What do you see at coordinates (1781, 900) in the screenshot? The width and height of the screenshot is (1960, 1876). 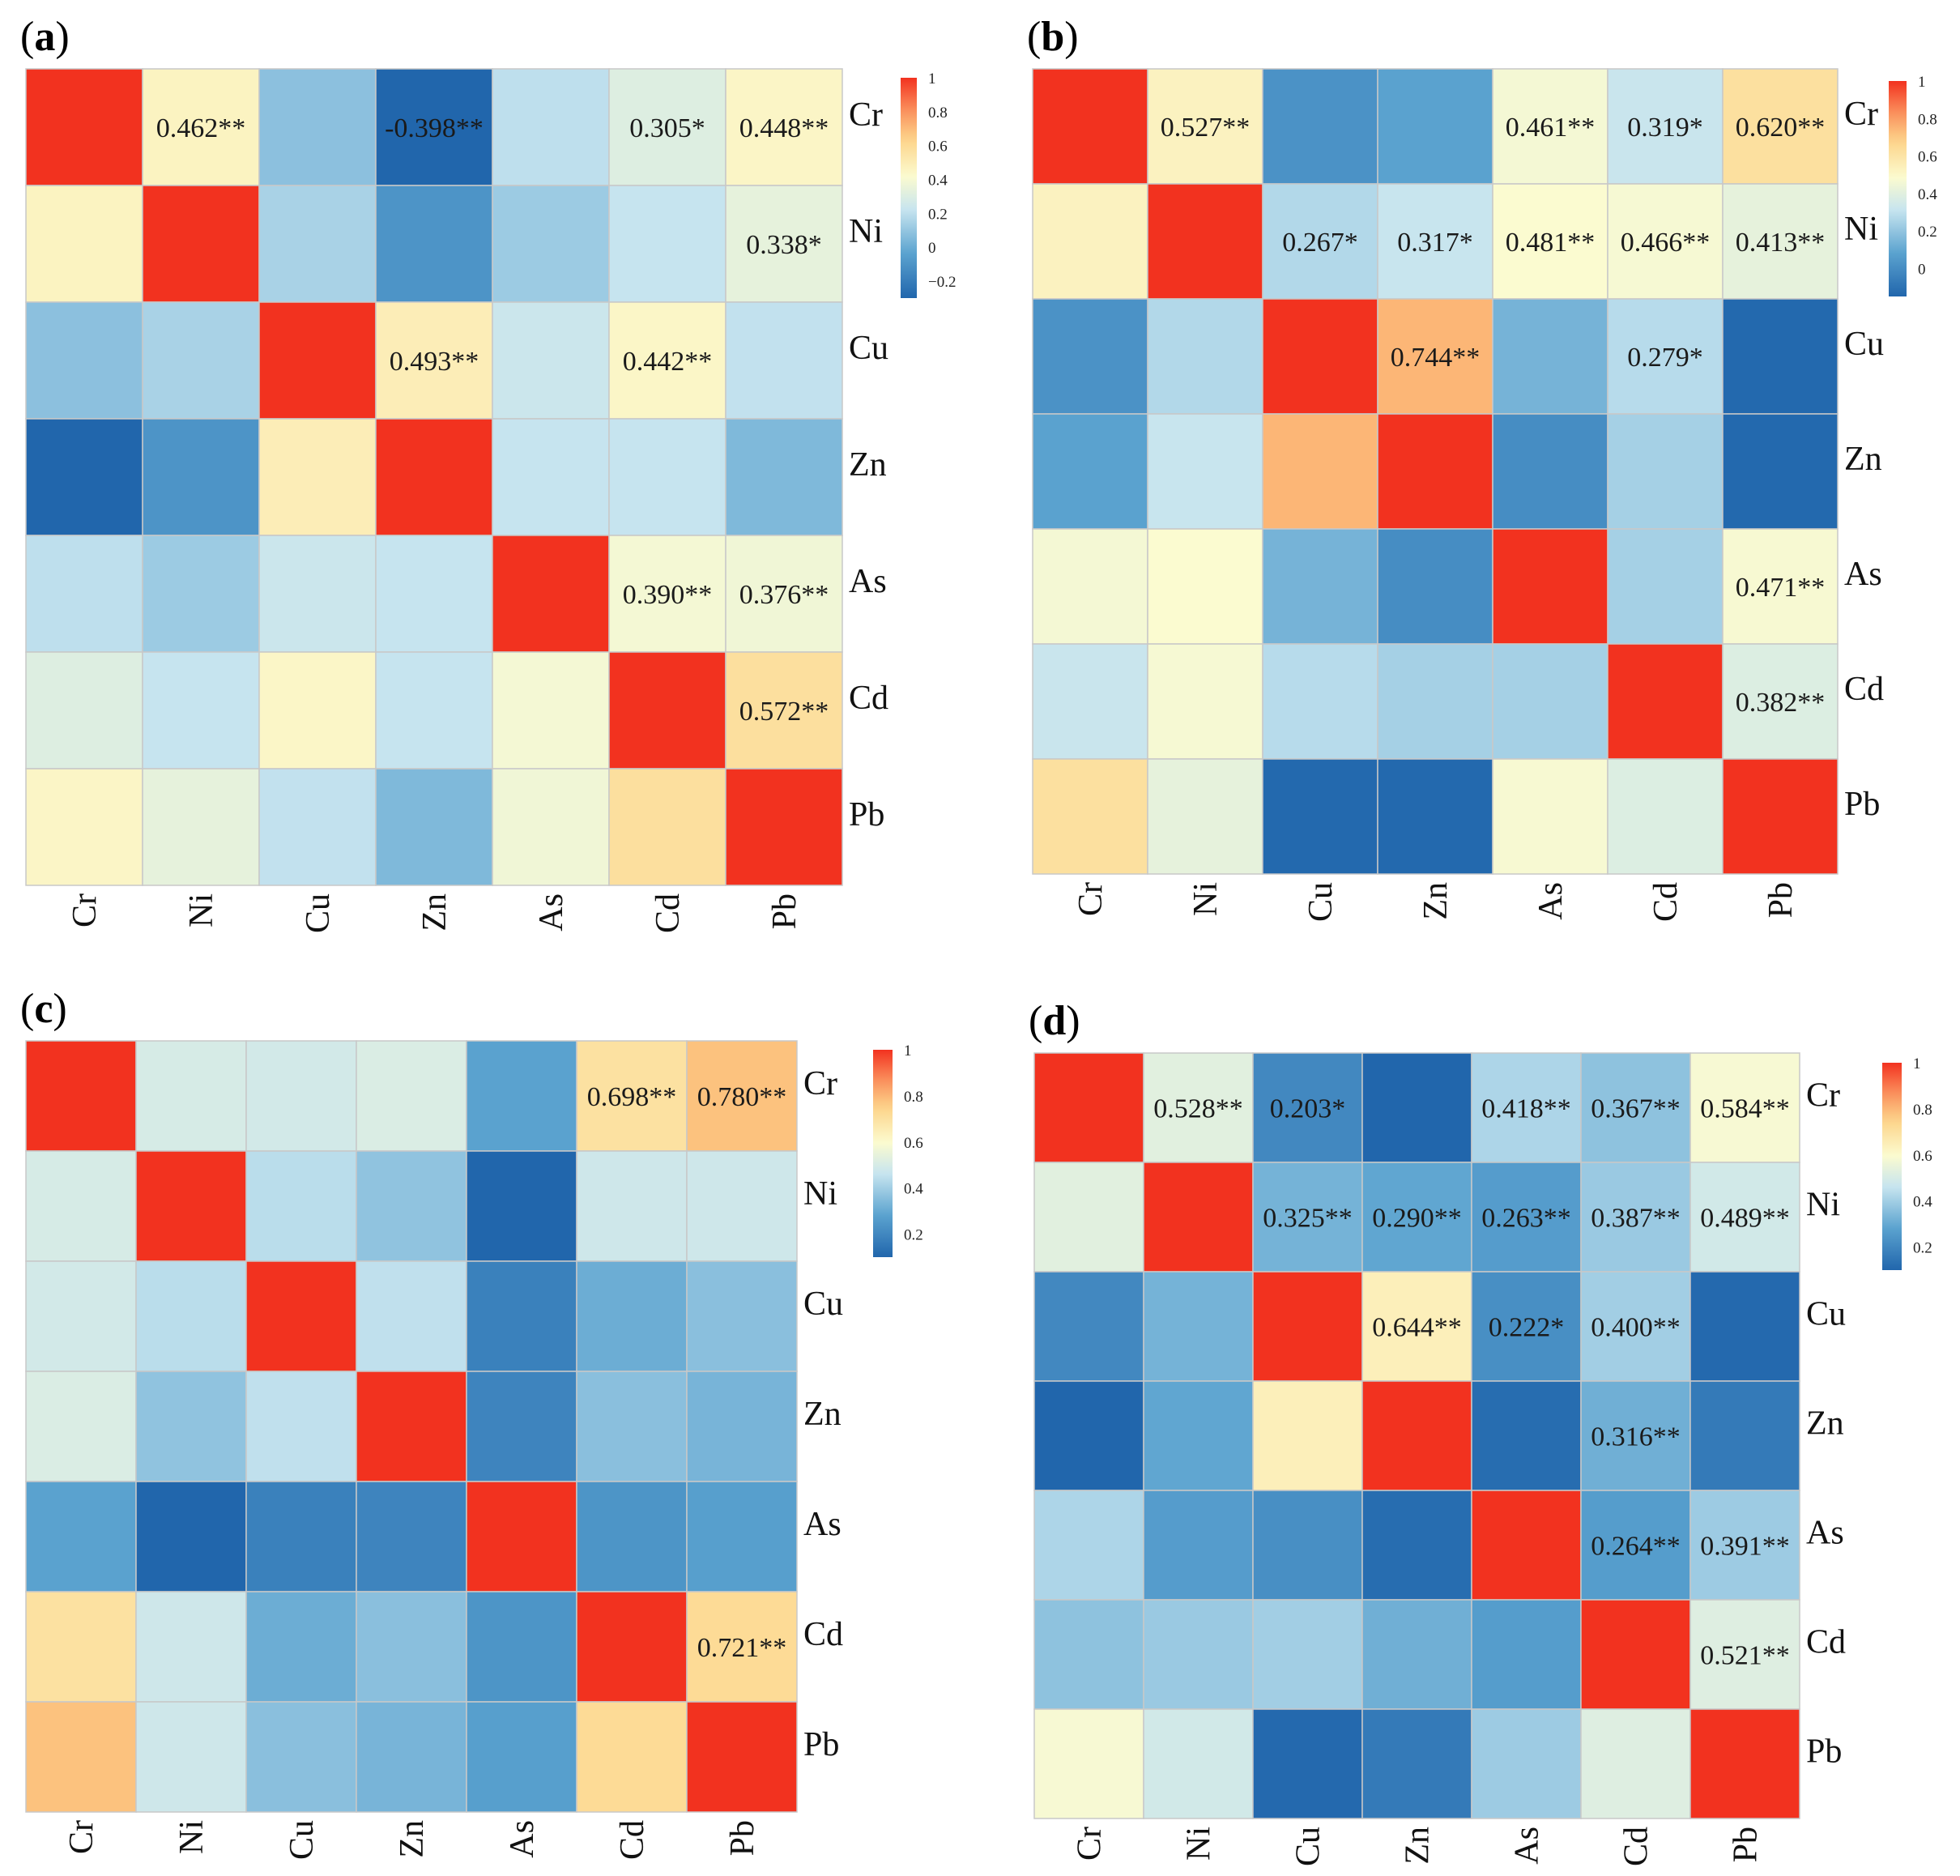 I see `col-label: Pb` at bounding box center [1781, 900].